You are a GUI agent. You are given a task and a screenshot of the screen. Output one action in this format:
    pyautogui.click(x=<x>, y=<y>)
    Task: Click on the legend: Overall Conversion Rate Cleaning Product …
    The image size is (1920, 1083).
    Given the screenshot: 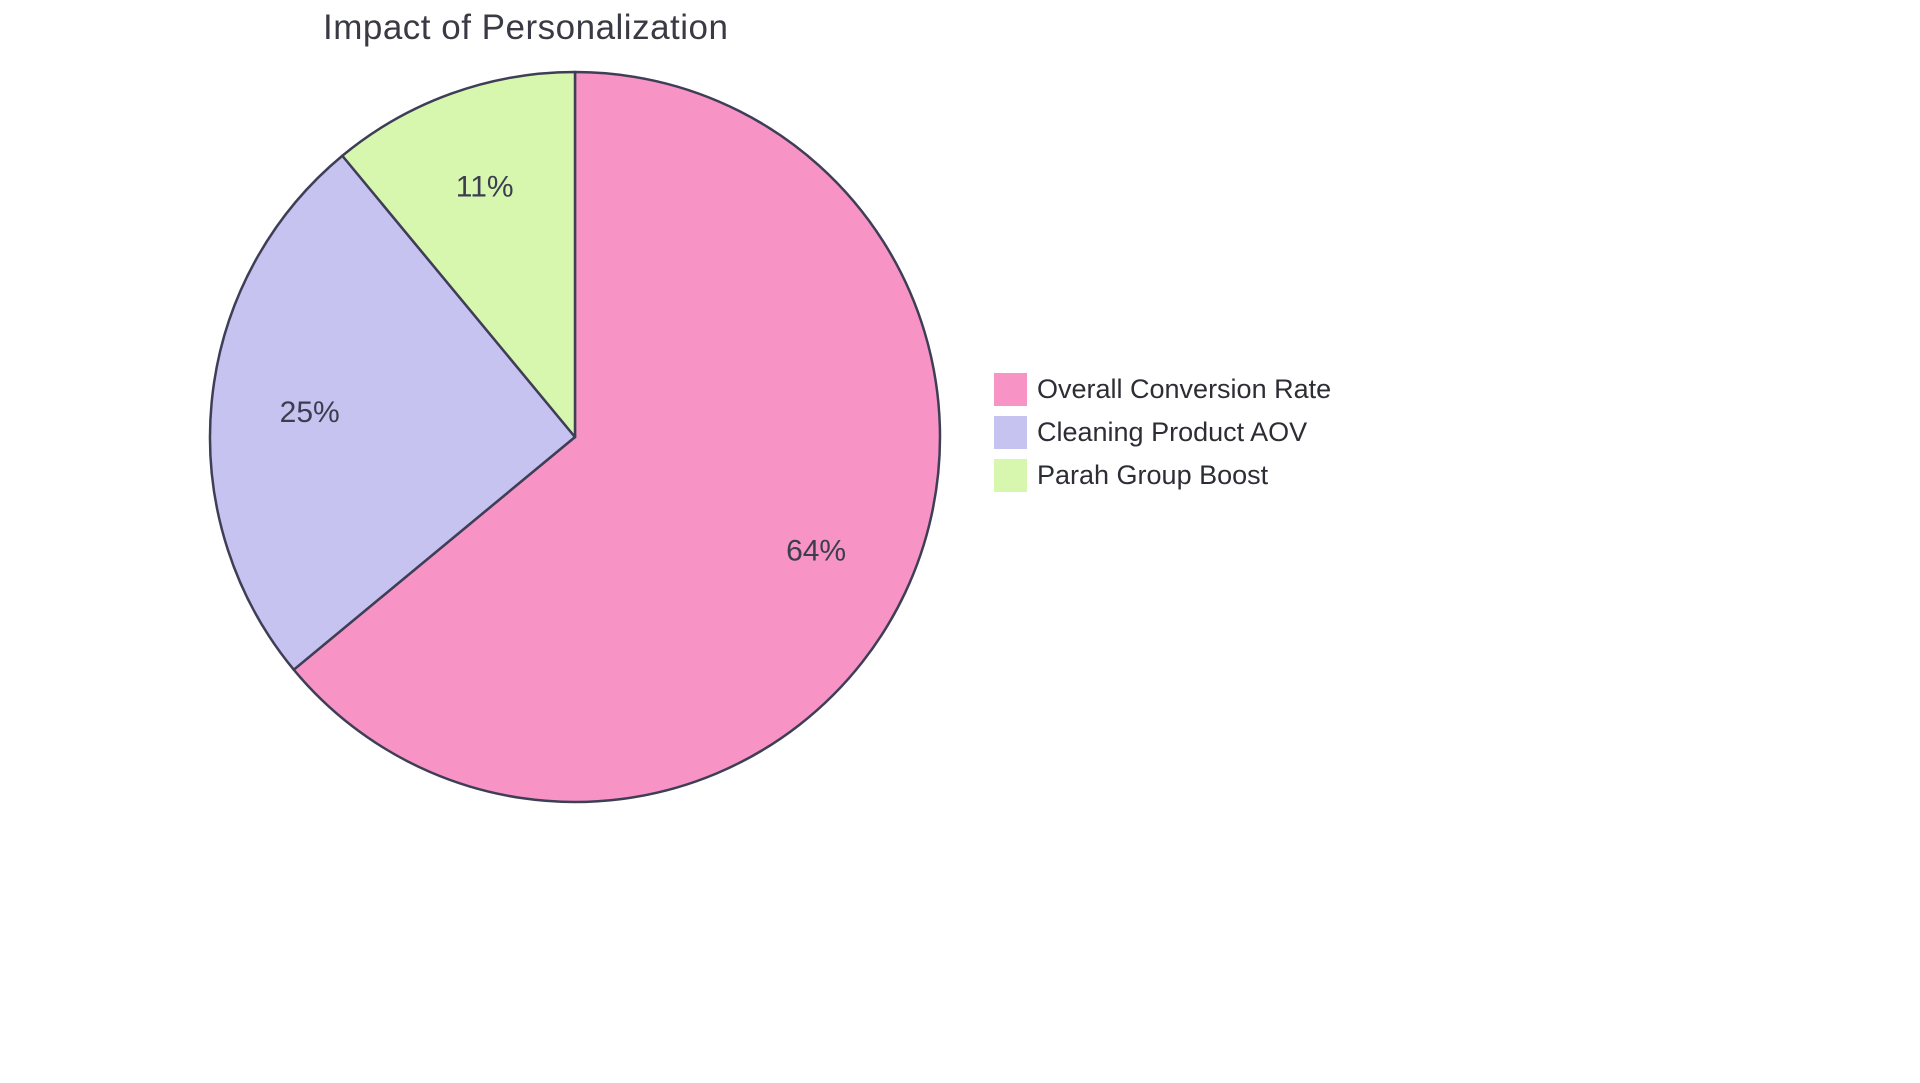 What is the action you would take?
    pyautogui.click(x=1162, y=432)
    